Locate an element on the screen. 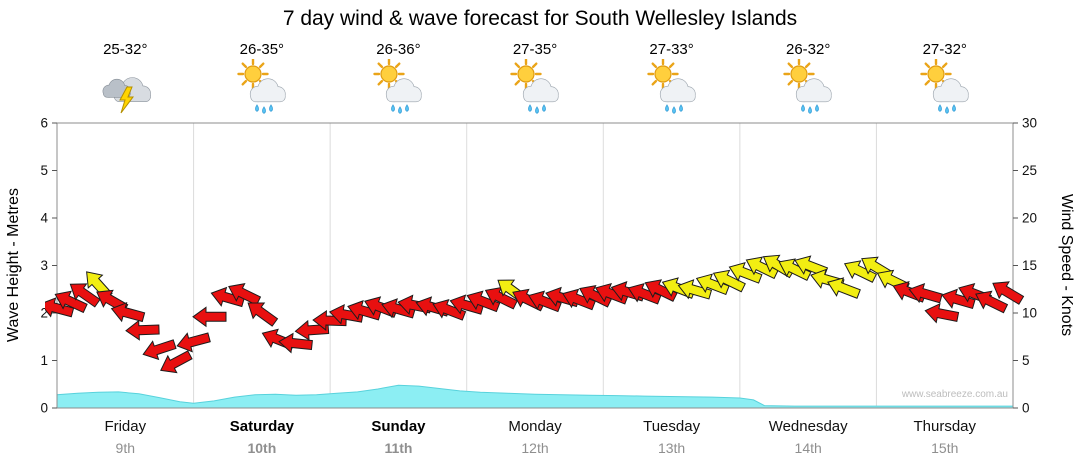  svg-text: 4 is located at coordinates (44, 218).